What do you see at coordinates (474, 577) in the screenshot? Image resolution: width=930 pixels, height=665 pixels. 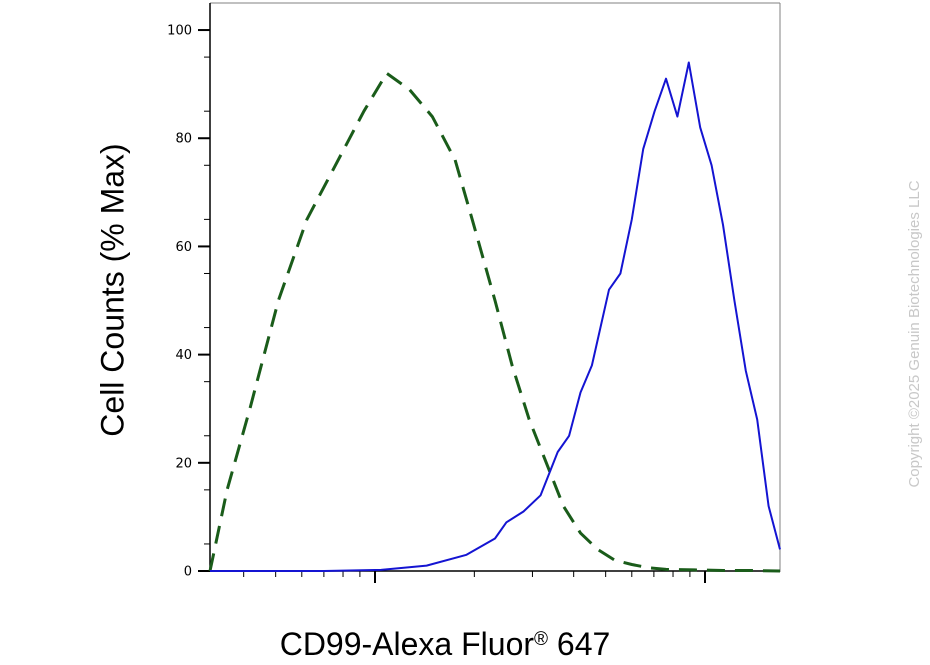 I see `x-axis-ticks` at bounding box center [474, 577].